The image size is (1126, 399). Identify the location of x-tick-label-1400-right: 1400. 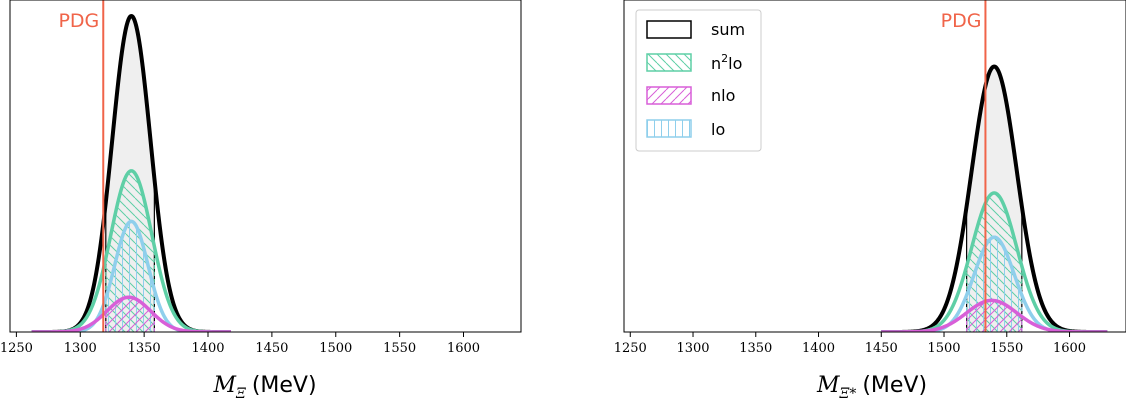
(818, 348).